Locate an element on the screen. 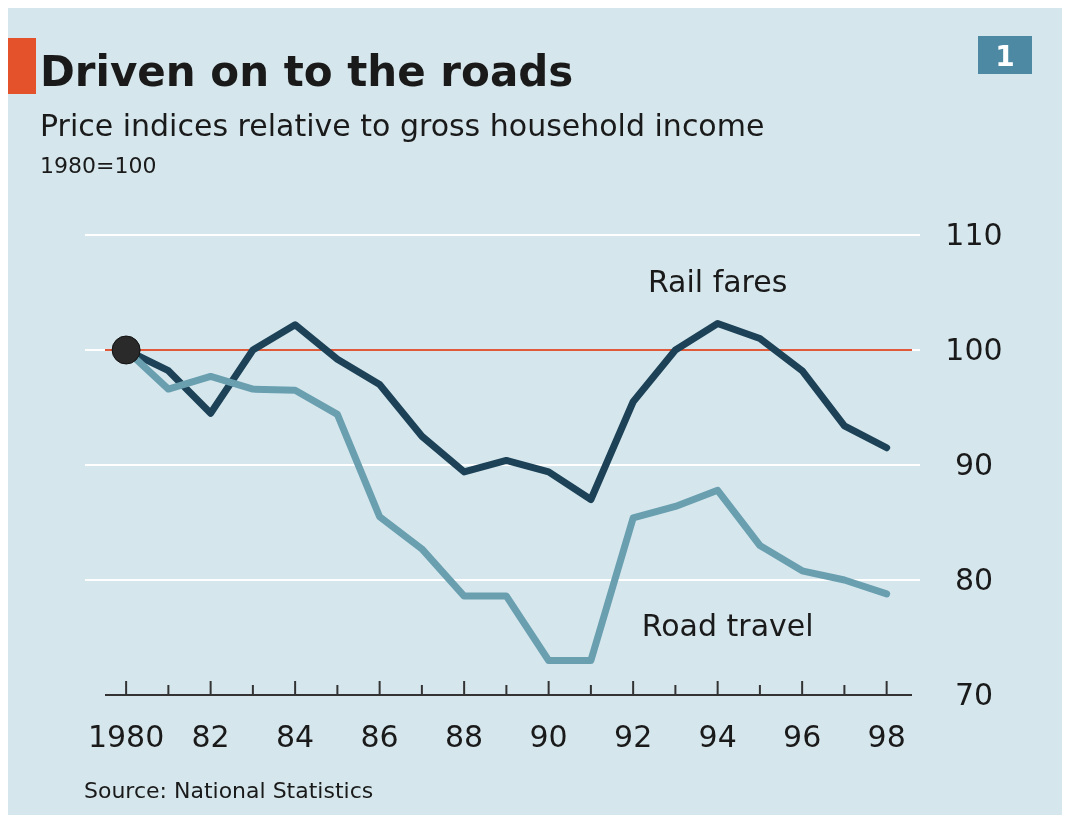 The width and height of the screenshot is (1070, 823). x-tick-label: 90 is located at coordinates (548, 736).